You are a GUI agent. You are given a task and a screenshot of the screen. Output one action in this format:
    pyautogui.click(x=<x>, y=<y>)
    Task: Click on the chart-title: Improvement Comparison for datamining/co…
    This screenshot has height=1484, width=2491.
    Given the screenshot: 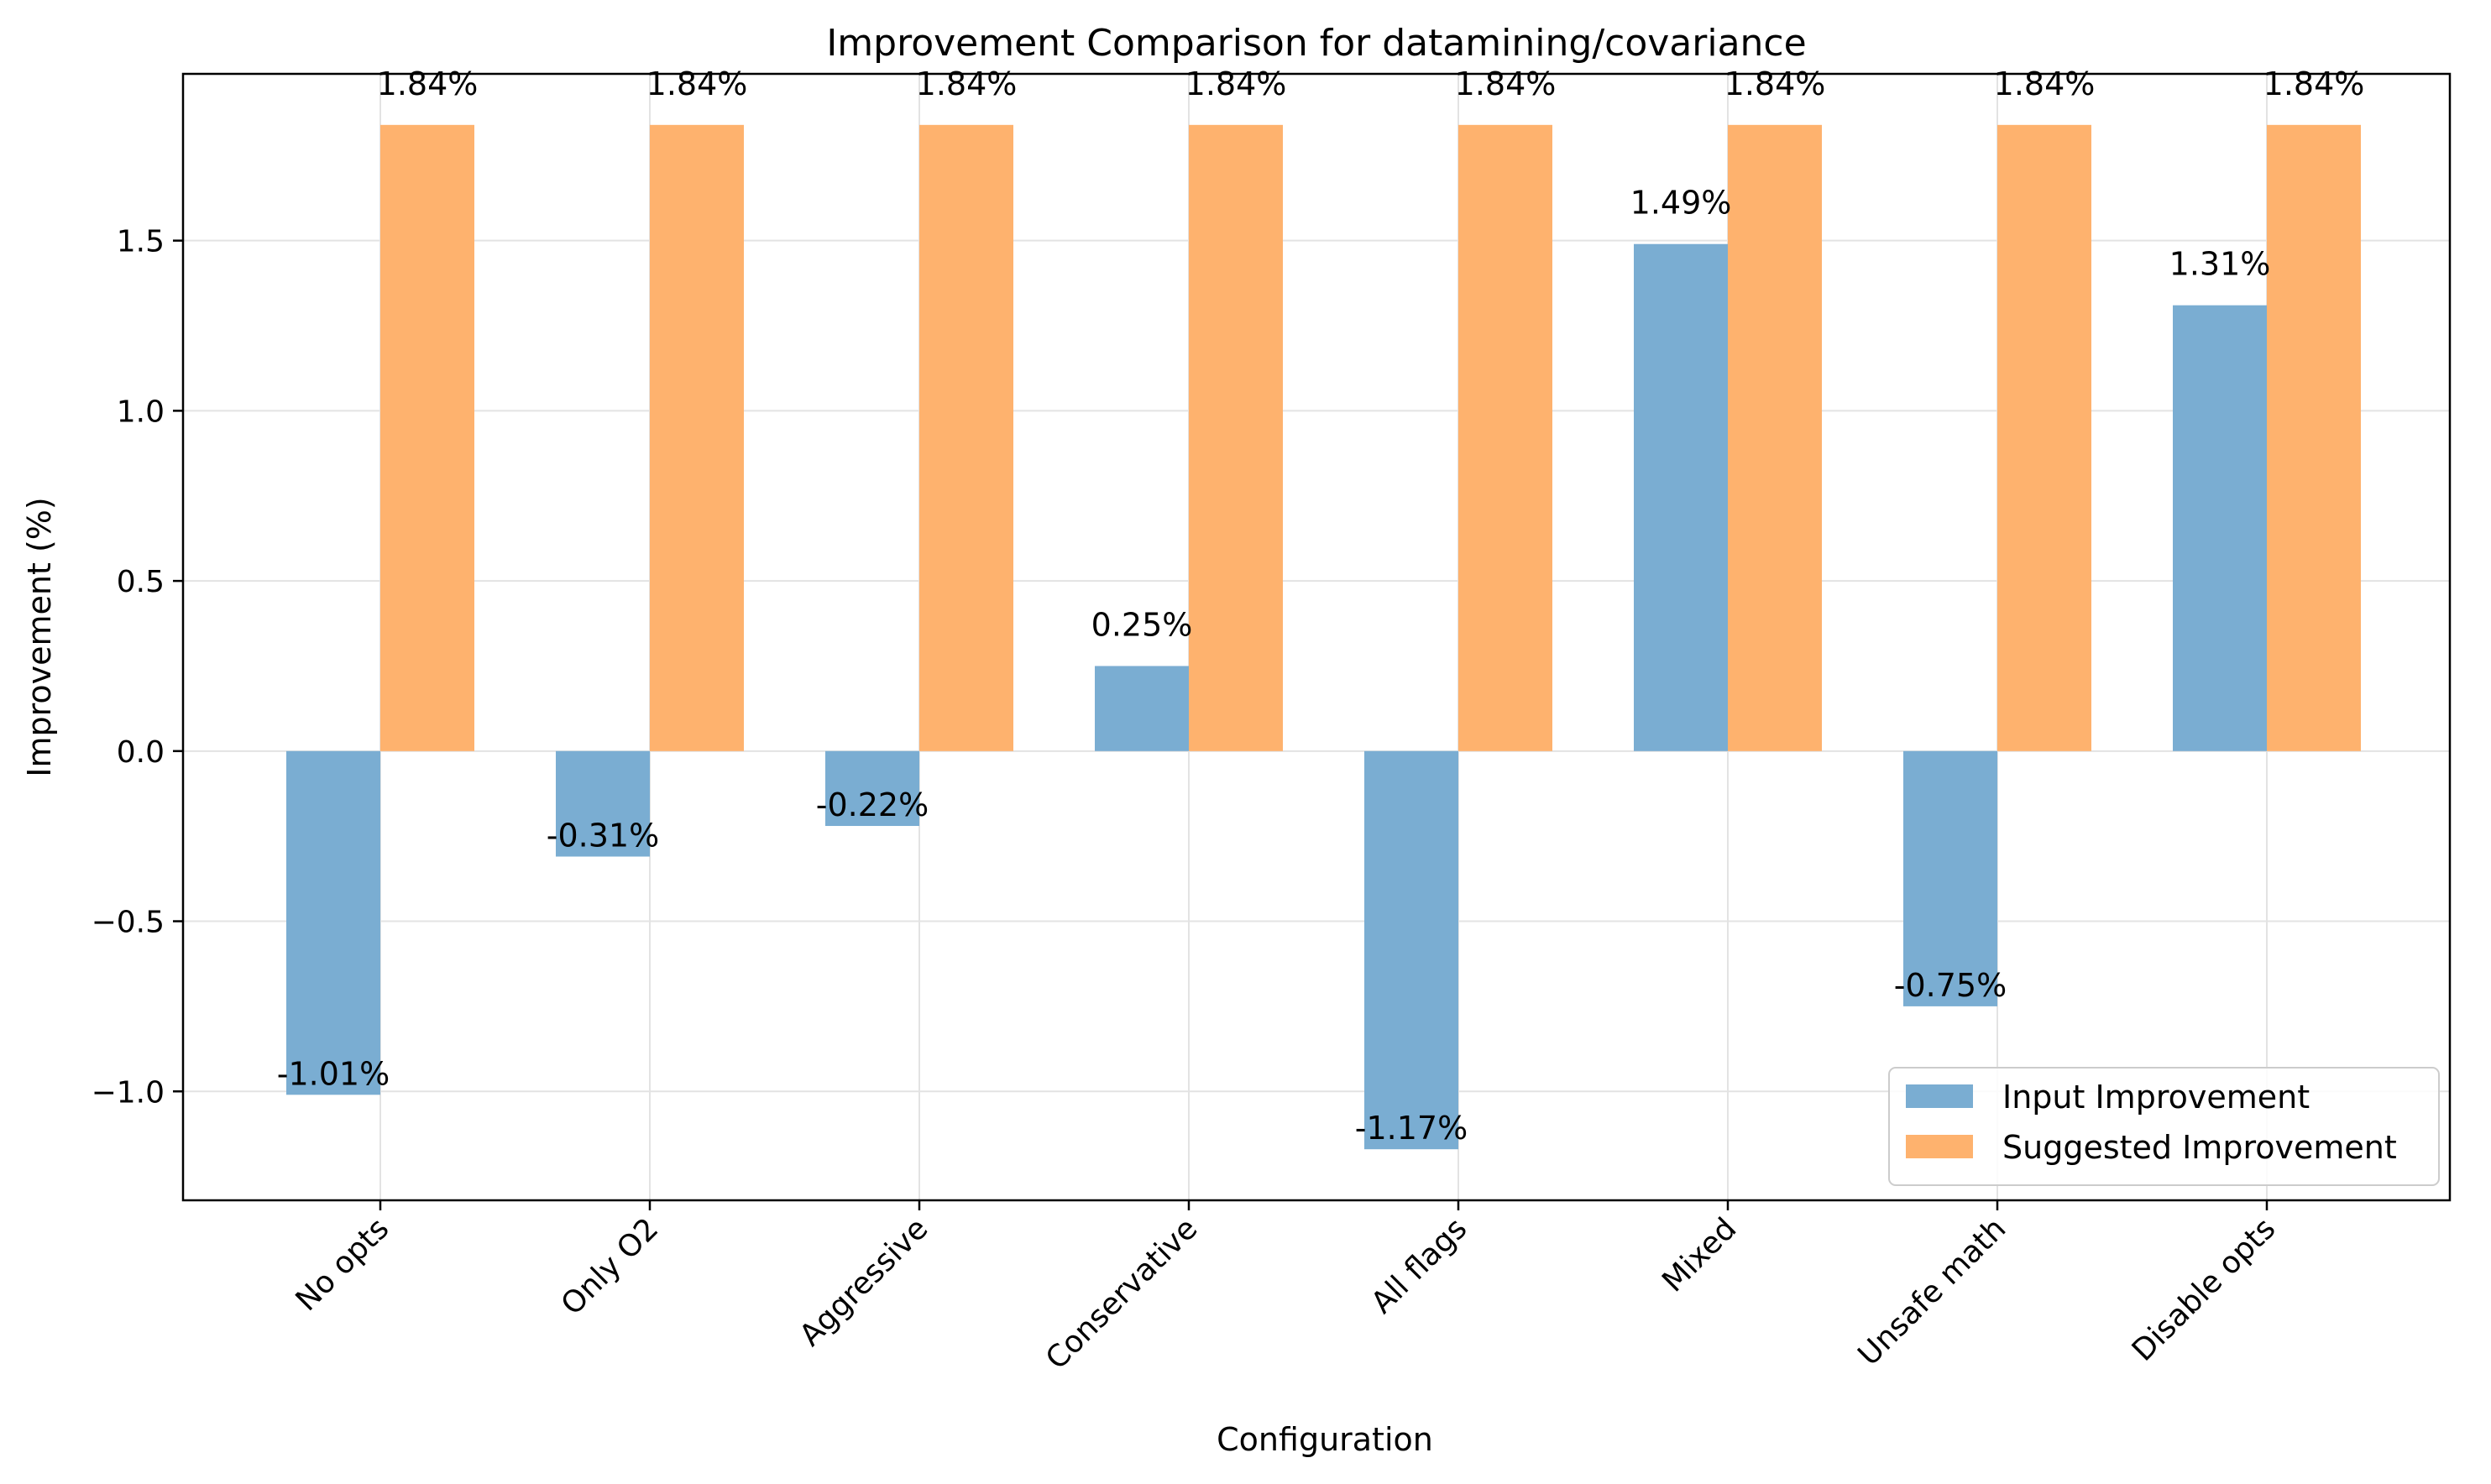 What is the action you would take?
    pyautogui.click(x=1316, y=43)
    